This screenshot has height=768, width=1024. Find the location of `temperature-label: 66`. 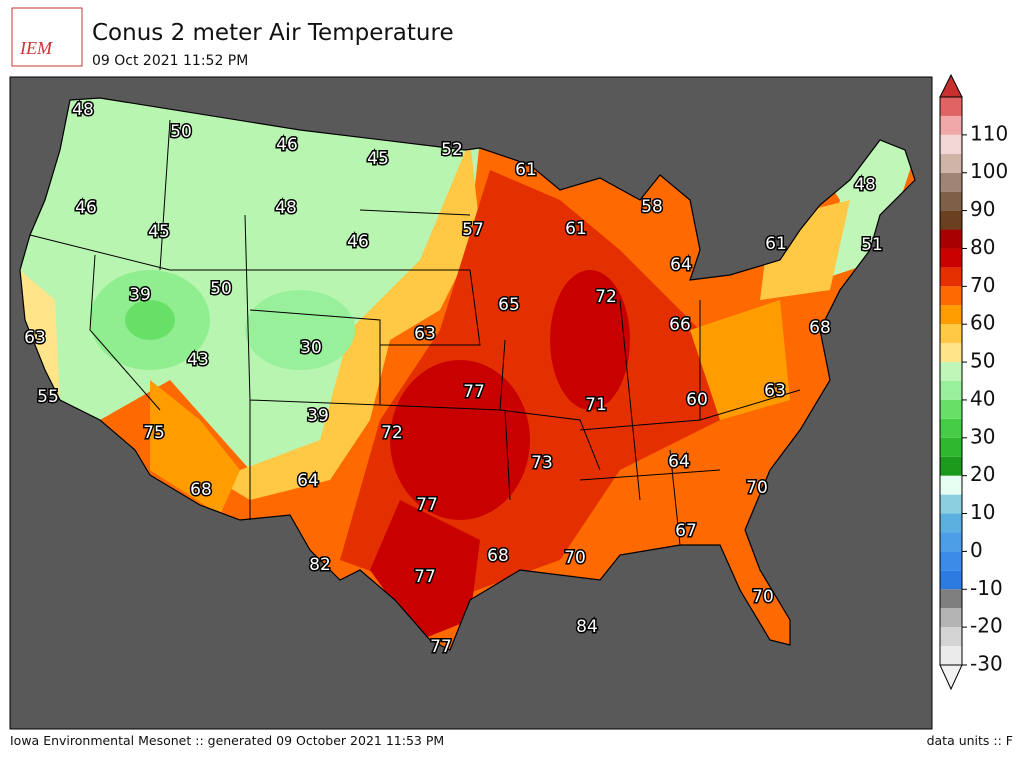

temperature-label: 66 is located at coordinates (680, 325).